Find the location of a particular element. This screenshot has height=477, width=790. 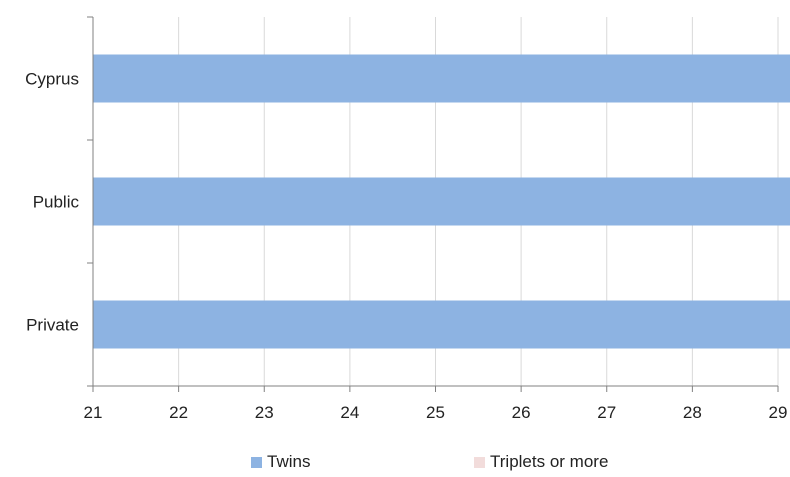

legend-item-twins: Twins is located at coordinates (280, 462).